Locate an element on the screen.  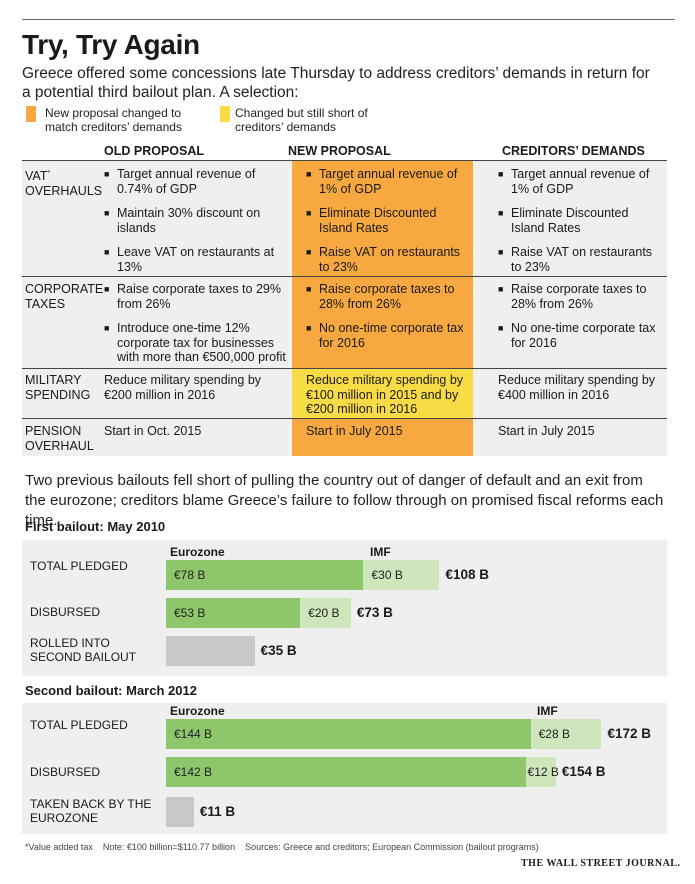
bar-total-label: €154 B is located at coordinates (583, 771).